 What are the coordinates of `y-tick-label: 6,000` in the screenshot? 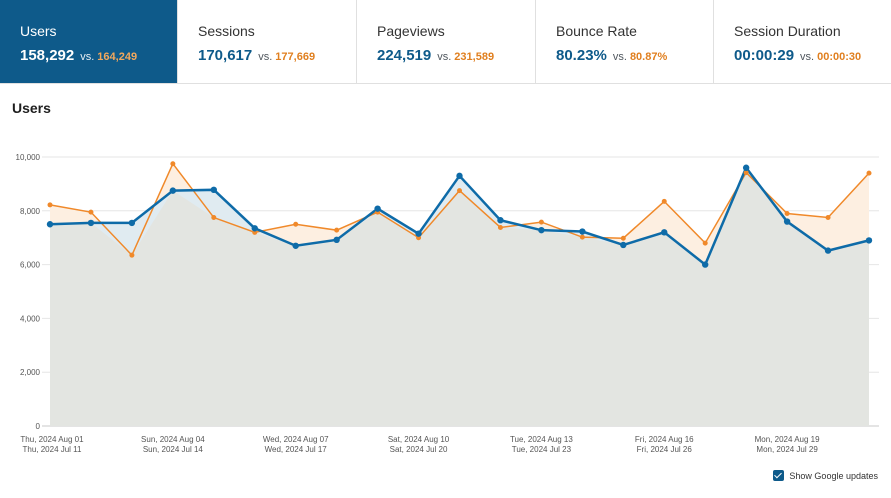 It's located at (30, 265).